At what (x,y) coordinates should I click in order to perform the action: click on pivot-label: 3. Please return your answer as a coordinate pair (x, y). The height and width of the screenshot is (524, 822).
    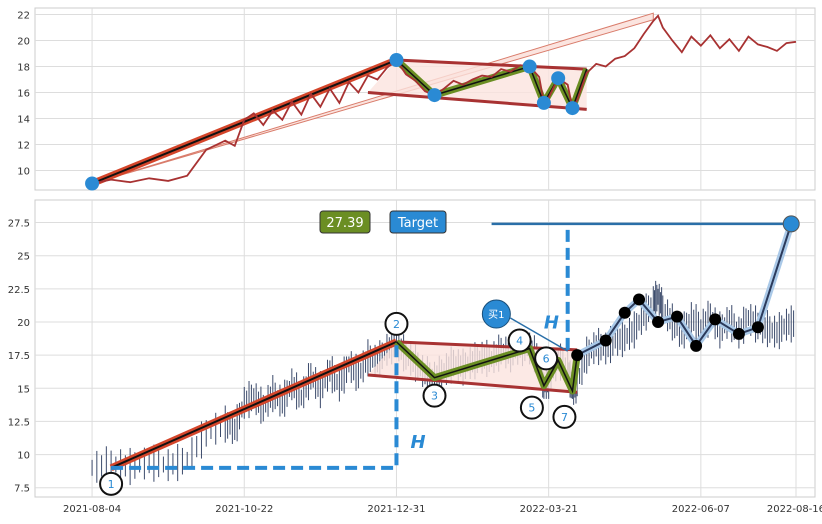
    Looking at the image, I should click on (434, 396).